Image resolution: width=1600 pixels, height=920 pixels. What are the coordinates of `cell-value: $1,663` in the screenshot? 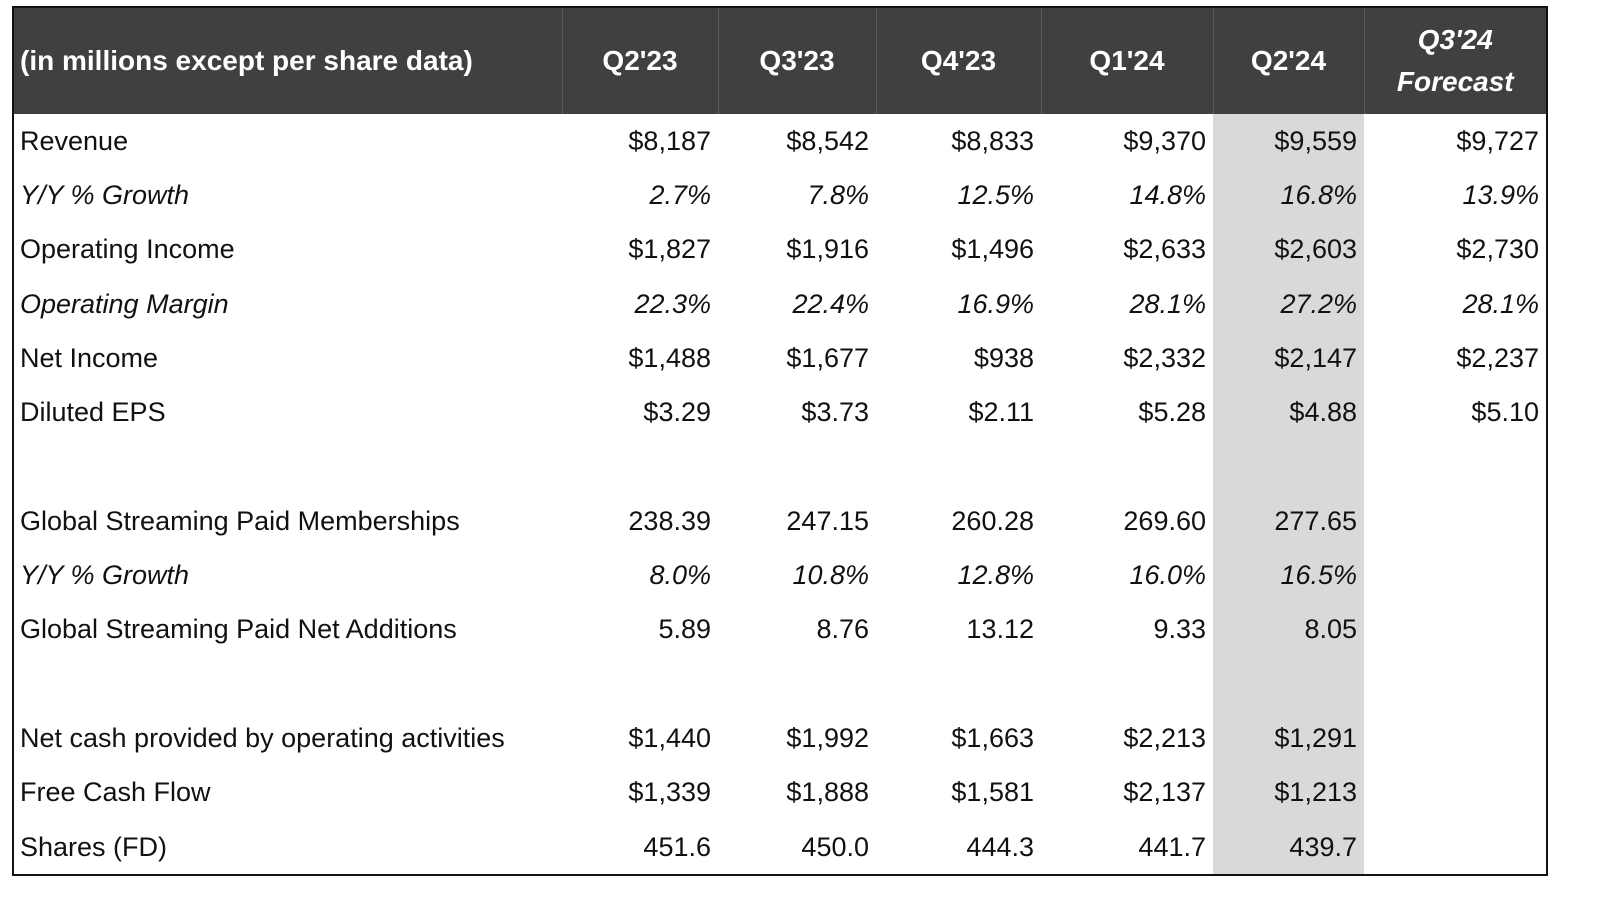 It's located at (992, 737).